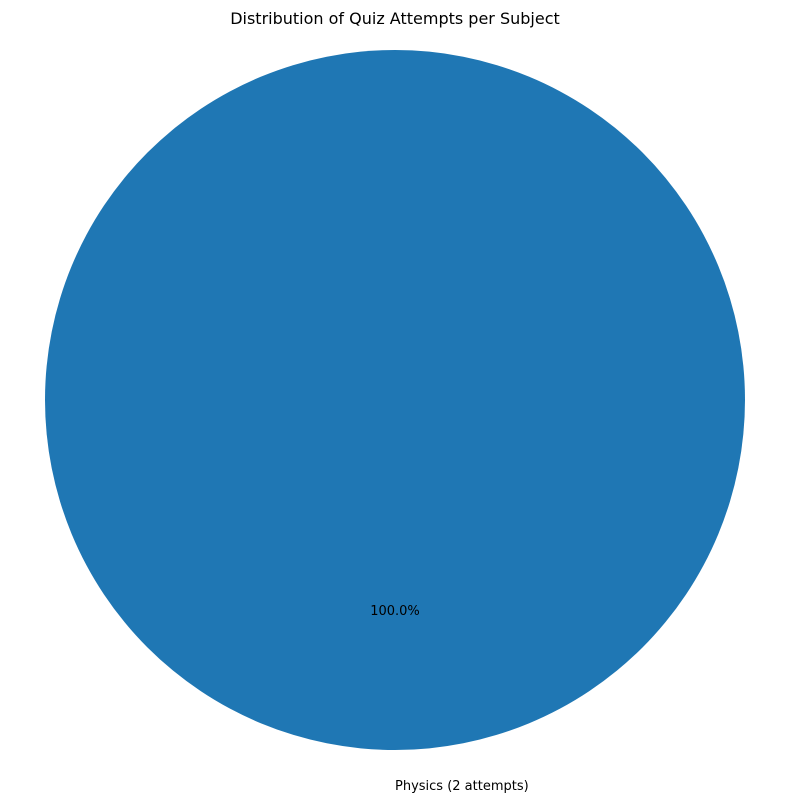 This screenshot has width=790, height=803. What do you see at coordinates (462, 786) in the screenshot?
I see `slice-label: Physics (2 attempts)` at bounding box center [462, 786].